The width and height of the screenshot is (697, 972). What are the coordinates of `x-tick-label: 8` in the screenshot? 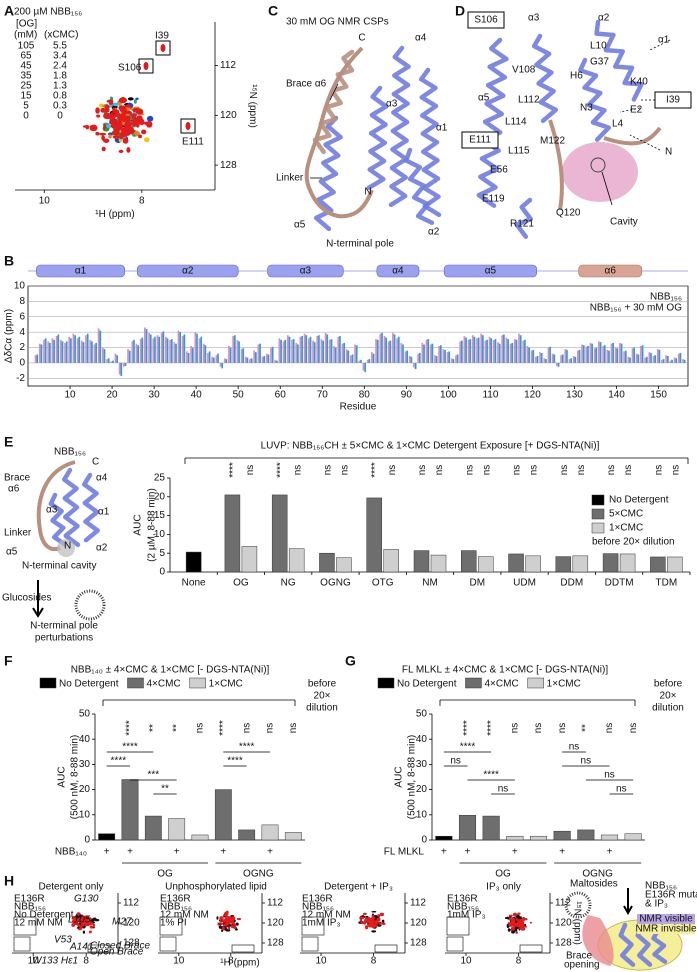 It's located at (519, 961).